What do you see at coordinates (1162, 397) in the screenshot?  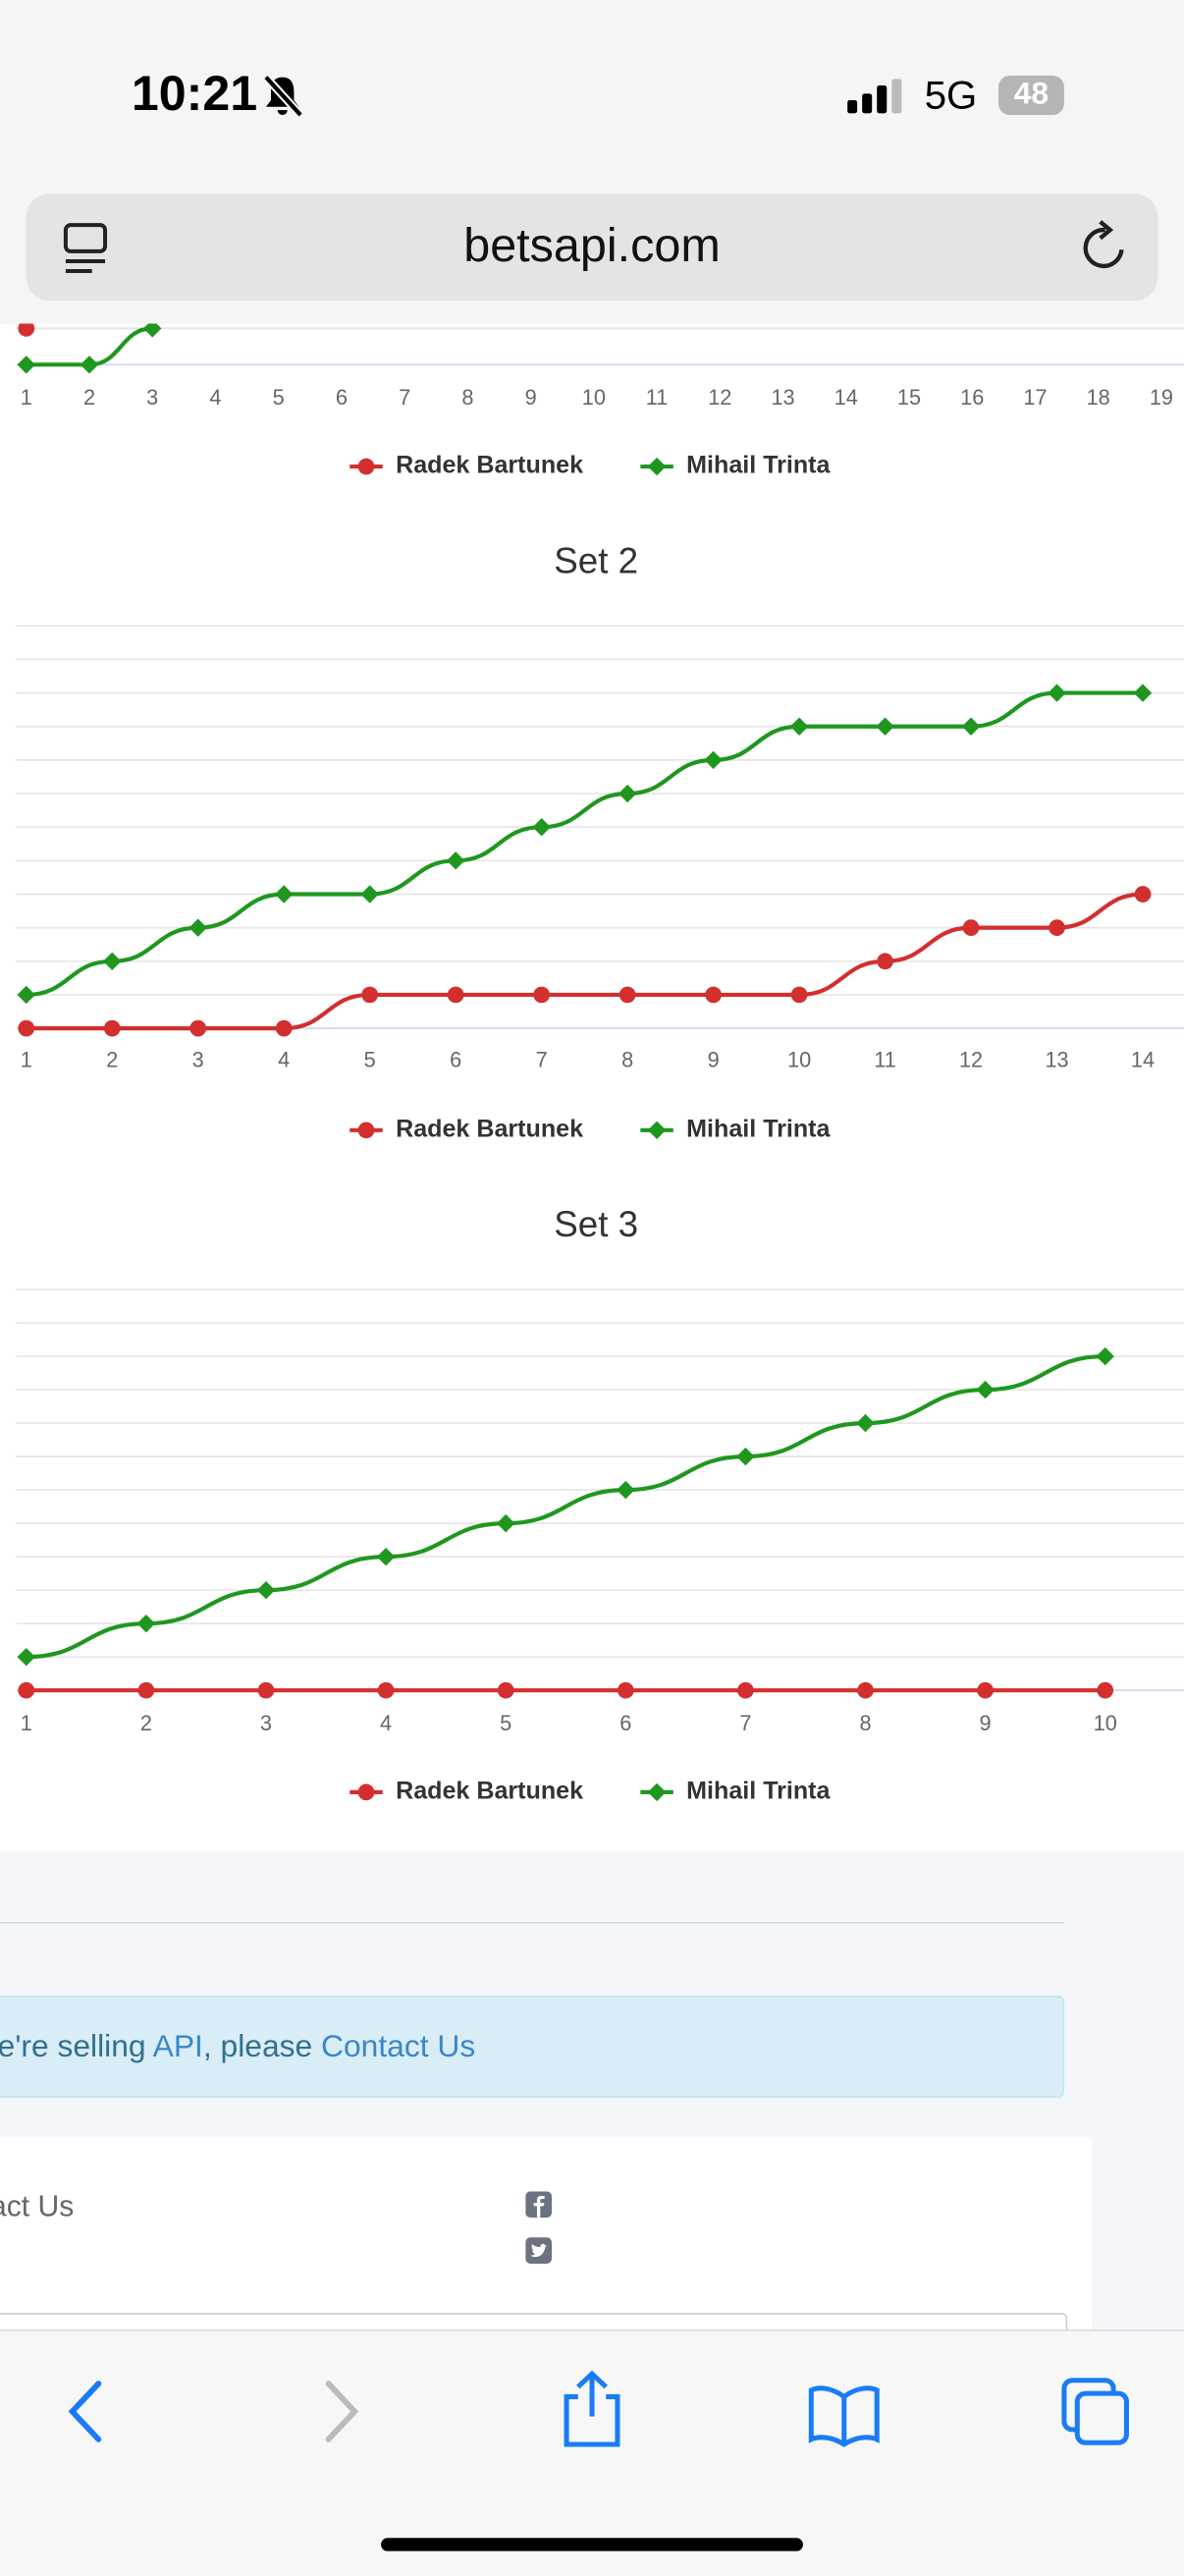 I see `x-tick-label: 19` at bounding box center [1162, 397].